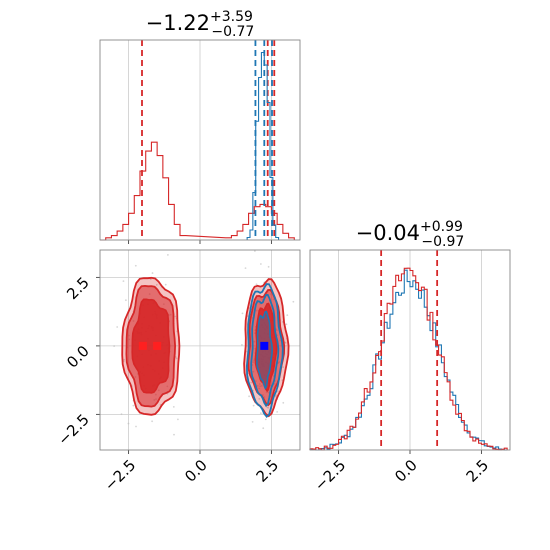 Image resolution: width=550 pixels, height=550 pixels. I want to click on panel-title: −0.04+0.99 −0.97, so click(410, 234).